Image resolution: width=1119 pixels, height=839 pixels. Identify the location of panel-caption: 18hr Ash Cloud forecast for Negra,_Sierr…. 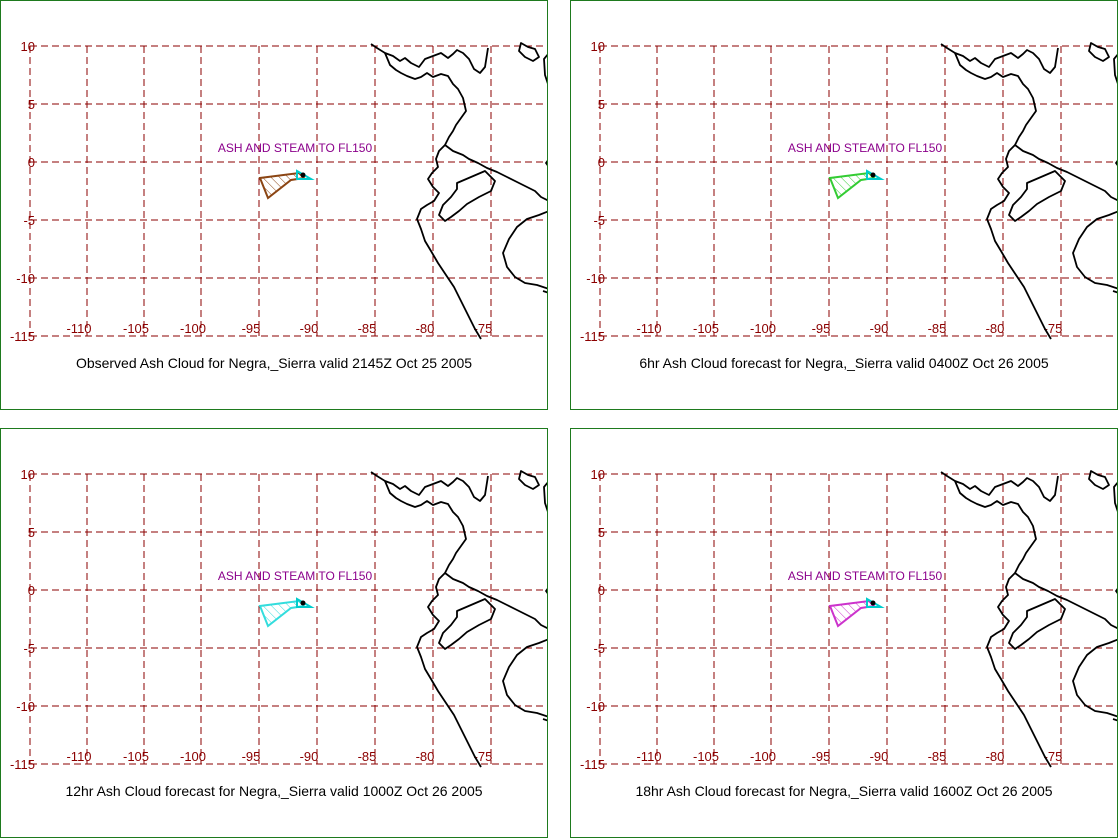
(844, 791).